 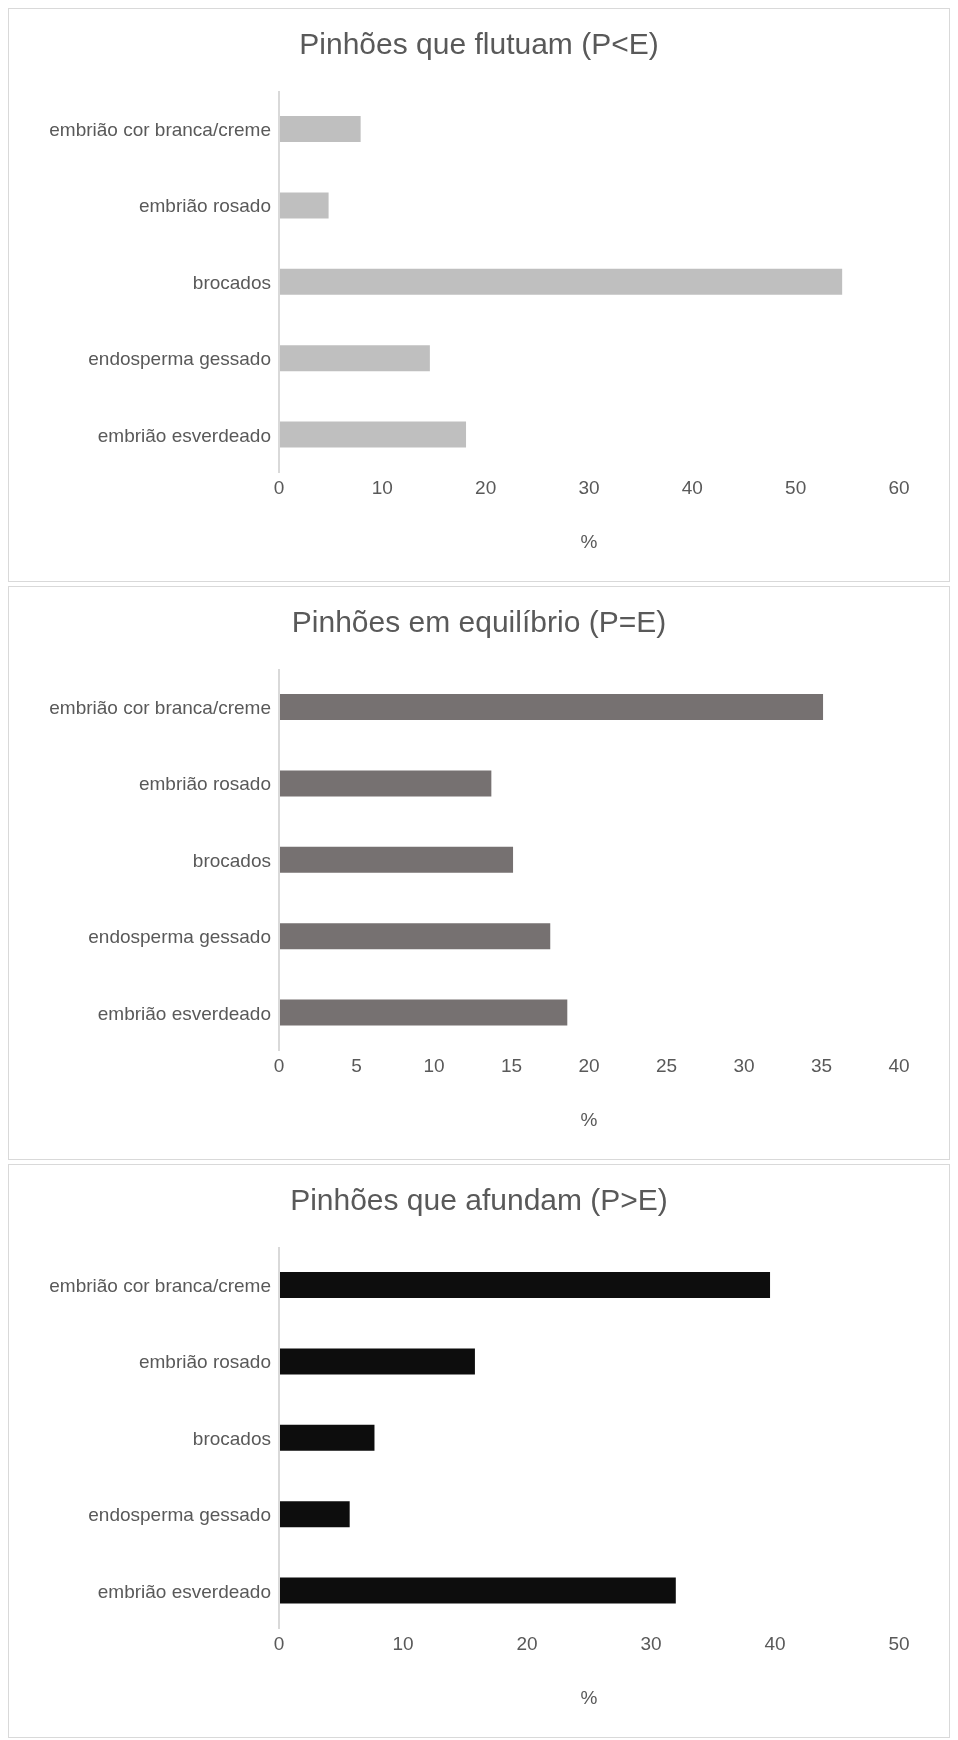 What do you see at coordinates (511, 1066) in the screenshot?
I see `x-tick-label: 15` at bounding box center [511, 1066].